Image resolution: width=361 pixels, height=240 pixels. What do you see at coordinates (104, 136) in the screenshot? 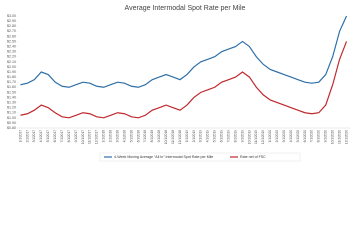
I see `x-tick-label: 1/1/2018` at bounding box center [104, 136].